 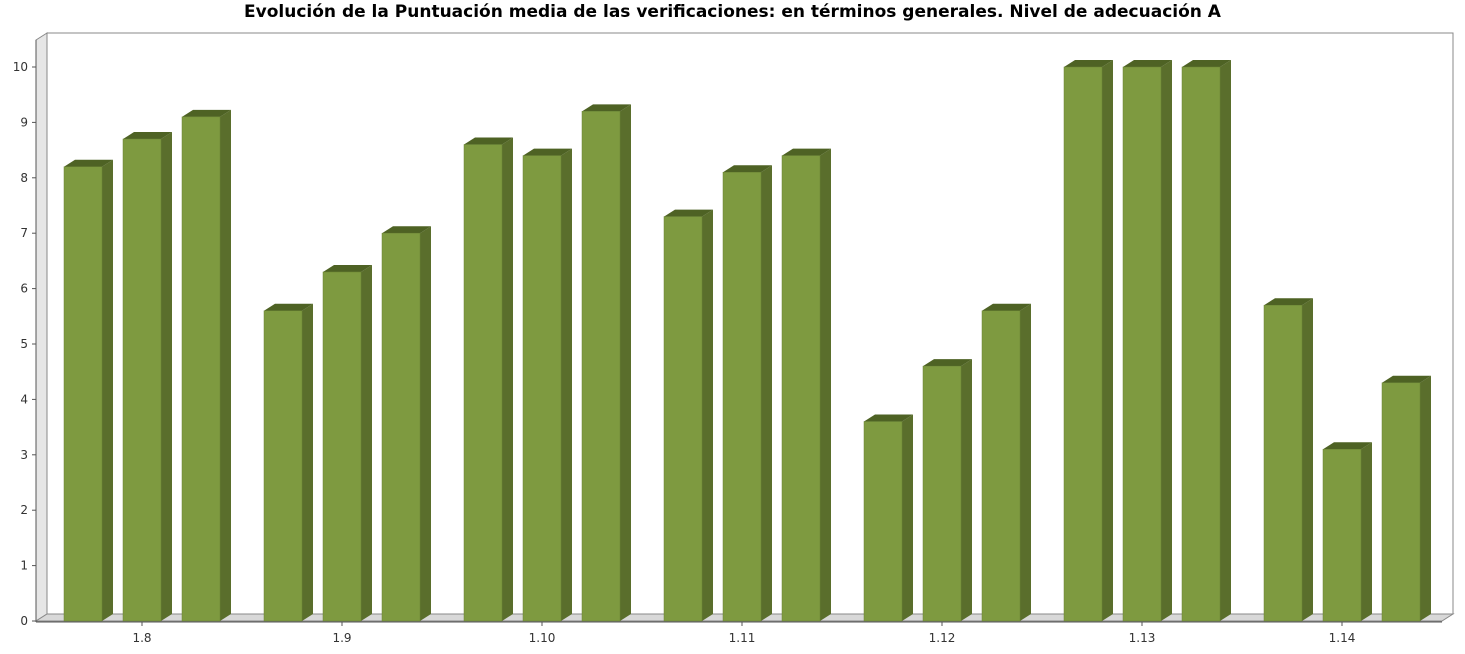 What do you see at coordinates (942, 638) in the screenshot?
I see `x-tick-label: 1.12` at bounding box center [942, 638].